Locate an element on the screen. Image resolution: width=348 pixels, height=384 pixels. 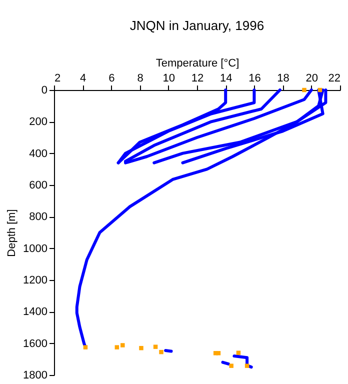
y-tick-label: 600 is located at coordinates (38, 186).